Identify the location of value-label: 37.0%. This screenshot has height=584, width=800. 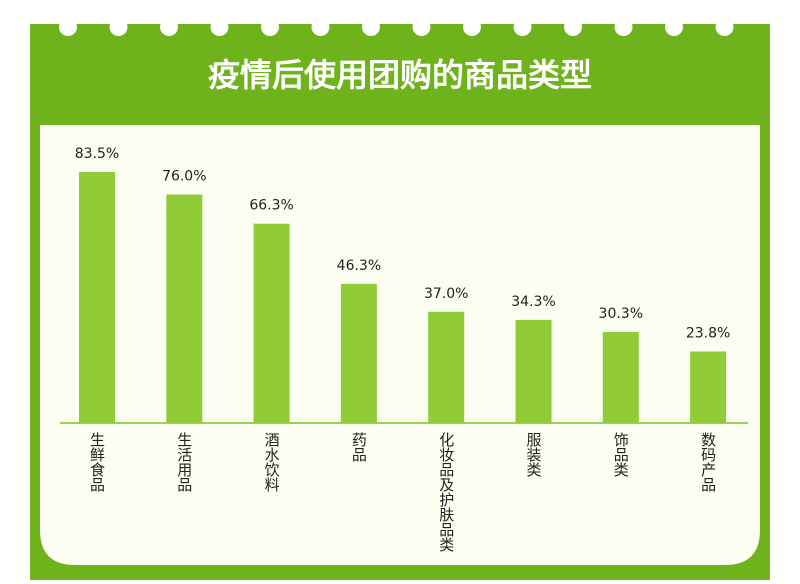
(446, 294).